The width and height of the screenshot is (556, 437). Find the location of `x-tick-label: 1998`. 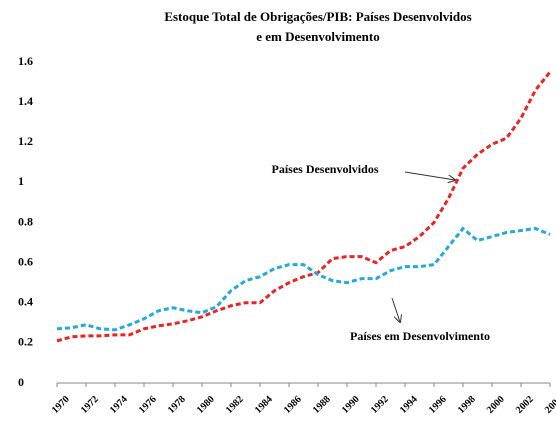

x-tick-label: 1998 is located at coordinates (467, 405).